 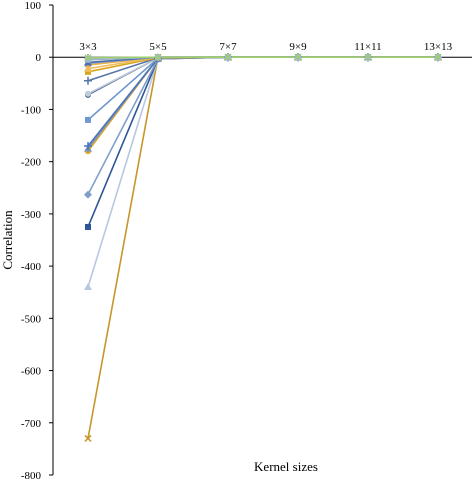 What do you see at coordinates (31, 267) in the screenshot?
I see `y-tick-label: -400` at bounding box center [31, 267].